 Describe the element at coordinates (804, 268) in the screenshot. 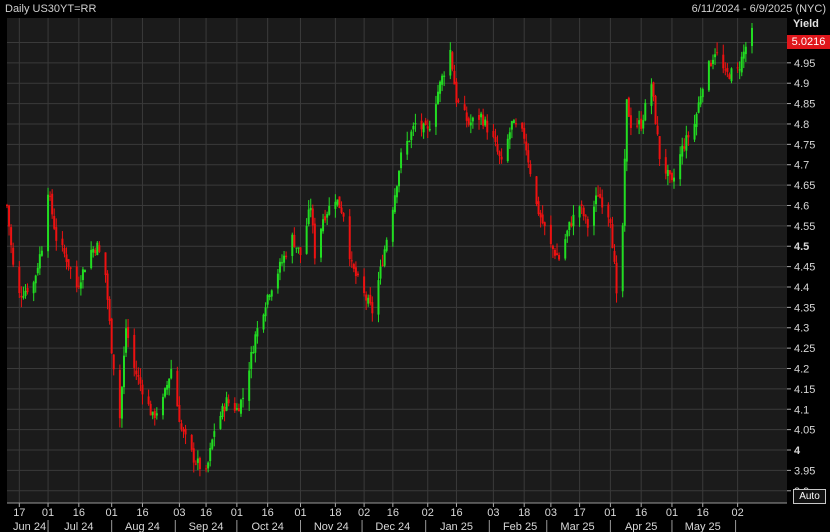

I see `y-tick-label: 4.45` at that location.